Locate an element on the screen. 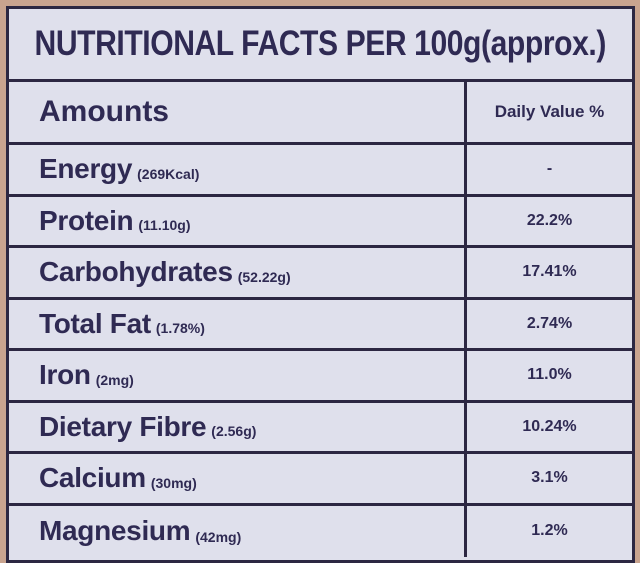 Image resolution: width=640 pixels, height=563 pixels. nutrient-cell: Magnesium (42mg) is located at coordinates (238, 531).